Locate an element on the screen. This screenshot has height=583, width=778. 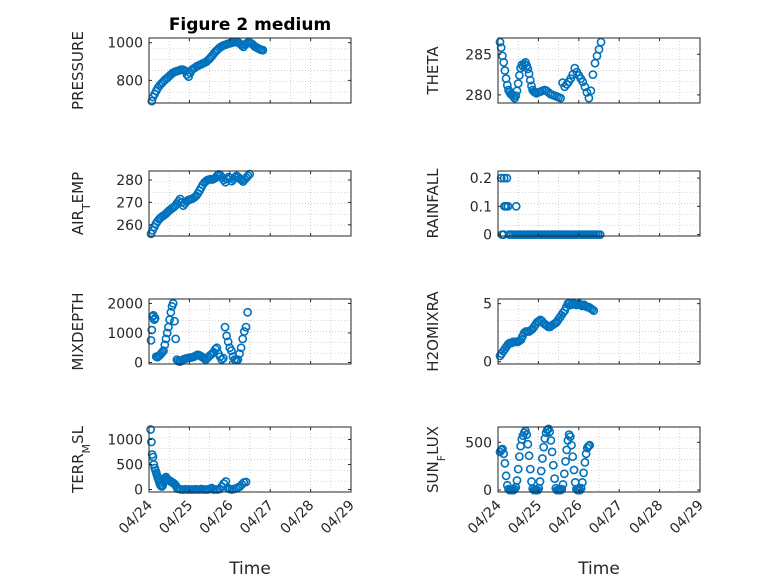
y-axis-label: RAINFALL is located at coordinates (433, 203).